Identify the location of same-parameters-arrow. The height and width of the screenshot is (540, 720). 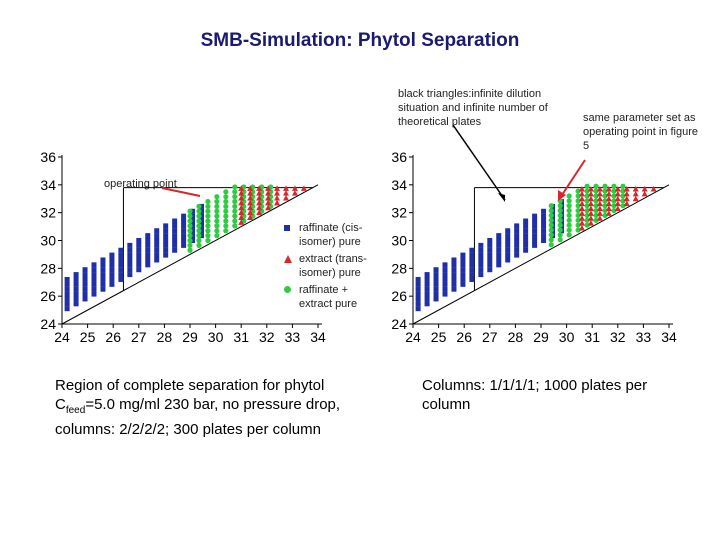
(572, 179).